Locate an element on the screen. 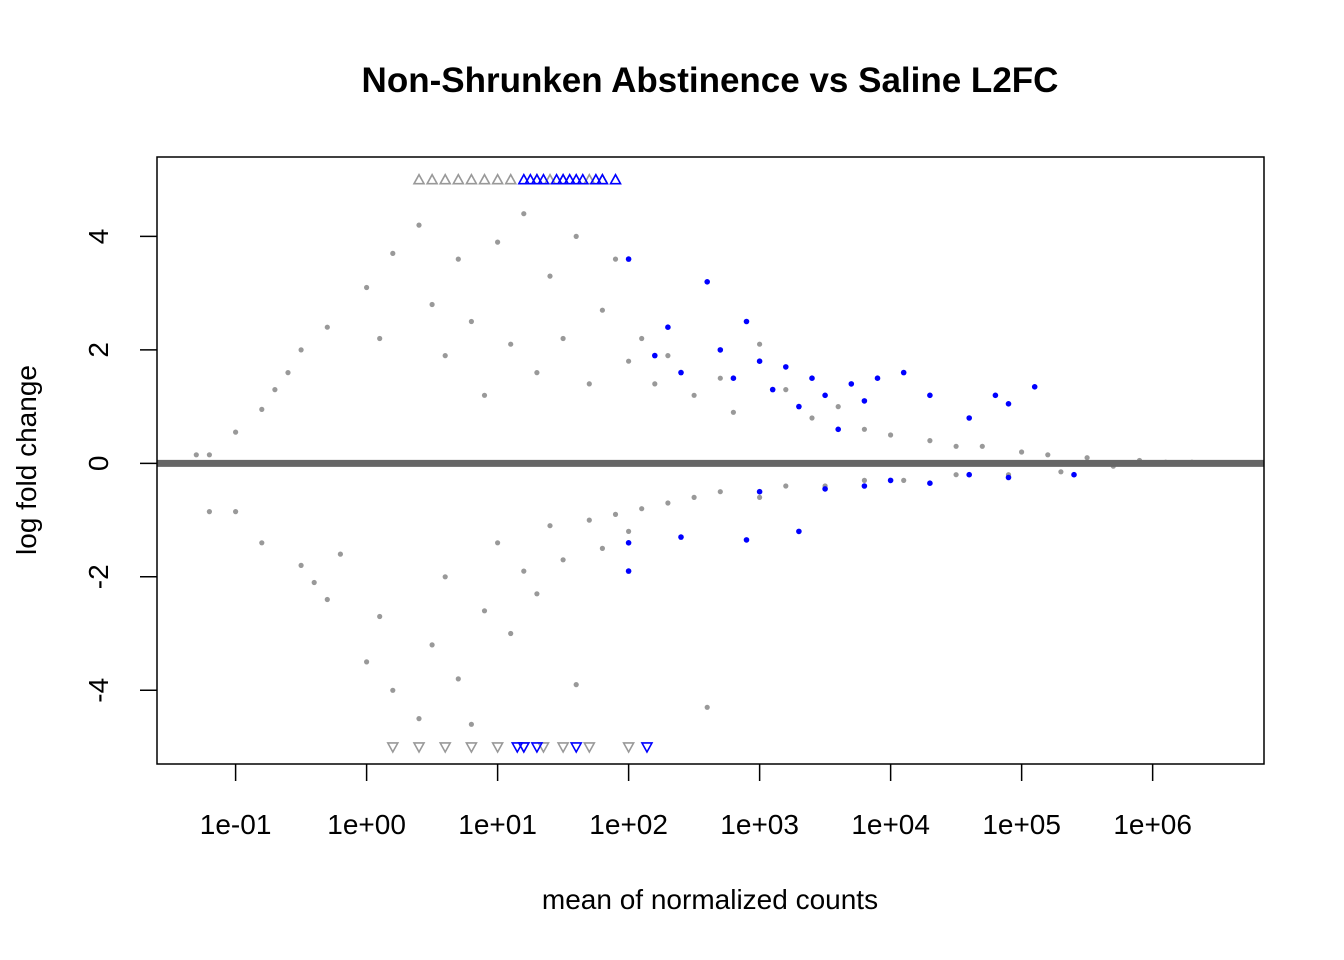  y-axis: -4 -2 0 2 4 is located at coordinates (120, 466).